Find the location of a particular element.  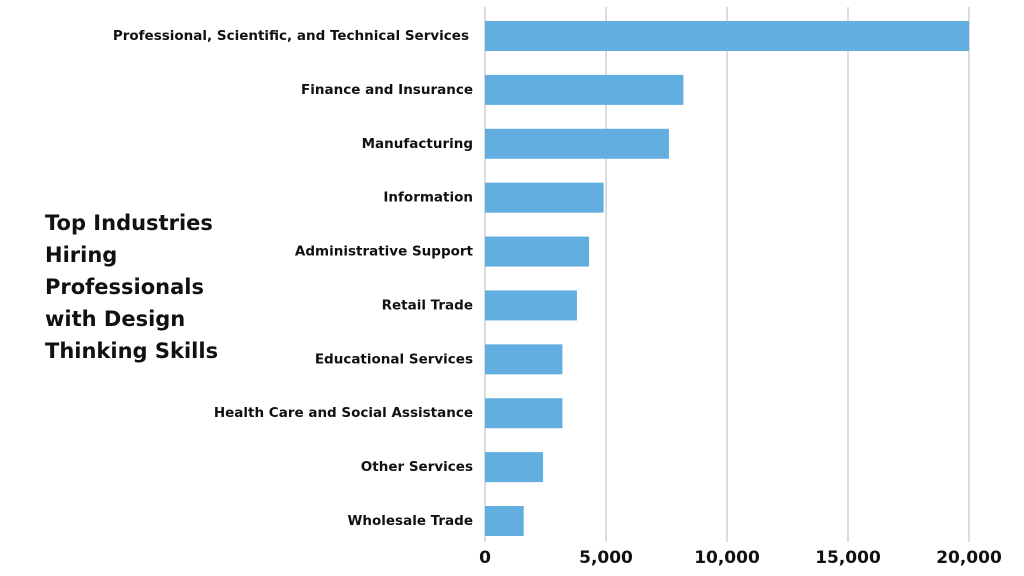

x-tick-label: 10,000 is located at coordinates (727, 558).